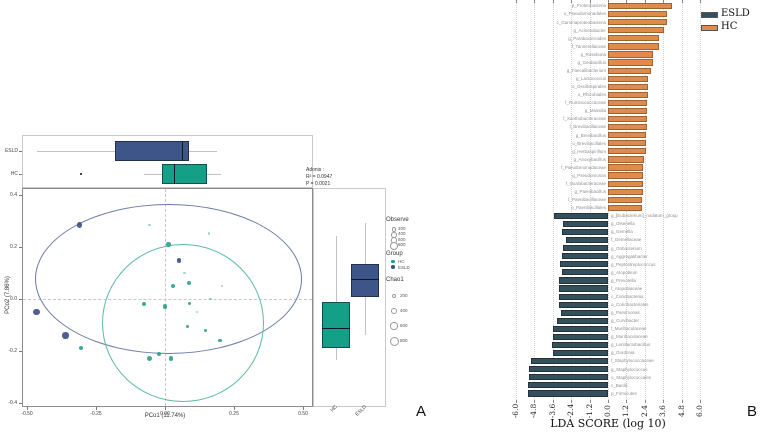 The image size is (760, 433). I want to click on taxon-label: o_Staphylococcales, so click(631, 377).